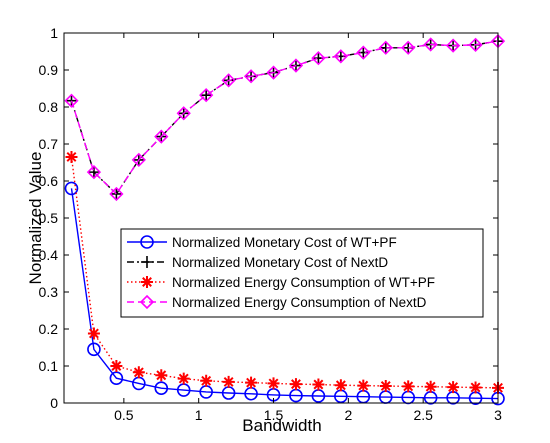 Image resolution: width=550 pixels, height=443 pixels. I want to click on x-tick-label: 2, so click(348, 415).